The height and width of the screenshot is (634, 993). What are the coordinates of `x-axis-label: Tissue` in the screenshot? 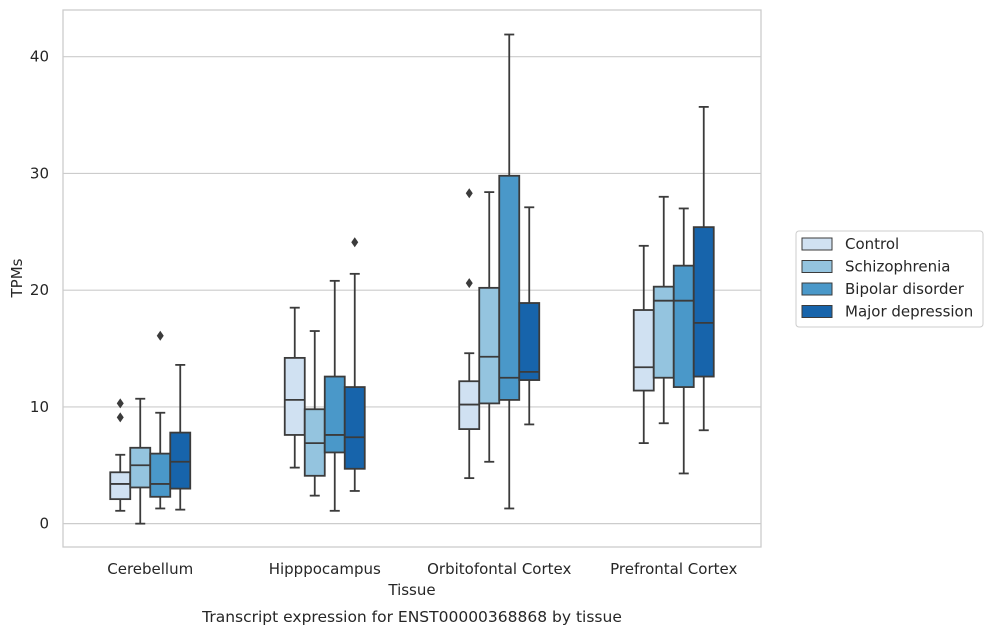 It's located at (411, 590).